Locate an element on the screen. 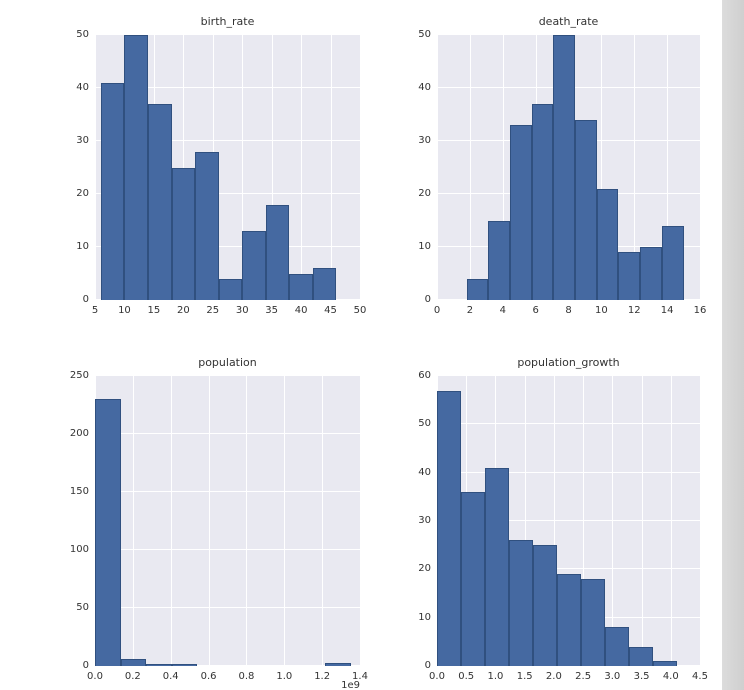 Image resolution: width=744 pixels, height=690 pixels. x-axis-labels: 0 2 4 6 8 10 12 14 16 is located at coordinates (570, 309).